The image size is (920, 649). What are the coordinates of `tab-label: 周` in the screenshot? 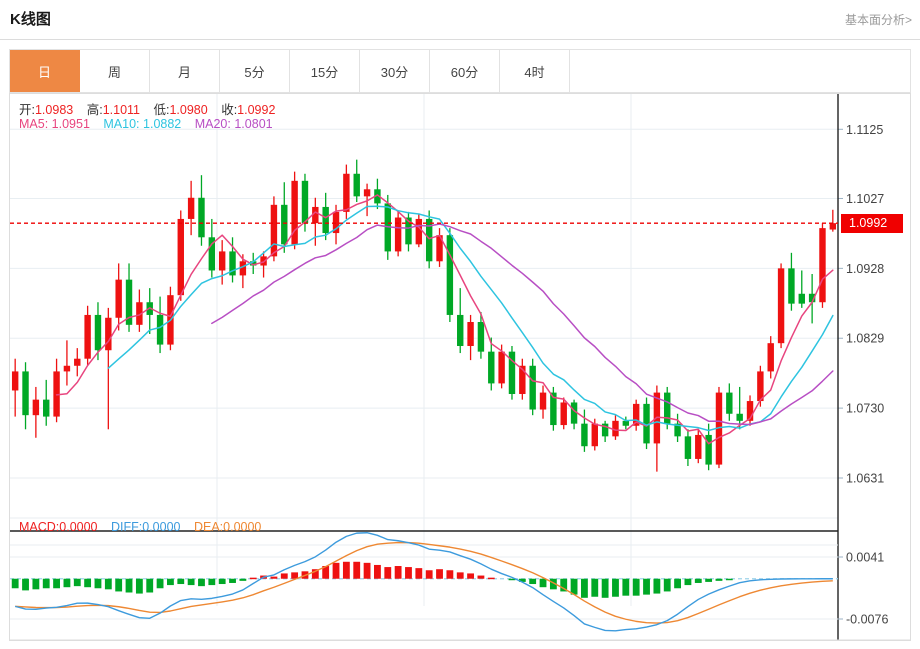 It's located at (114, 72).